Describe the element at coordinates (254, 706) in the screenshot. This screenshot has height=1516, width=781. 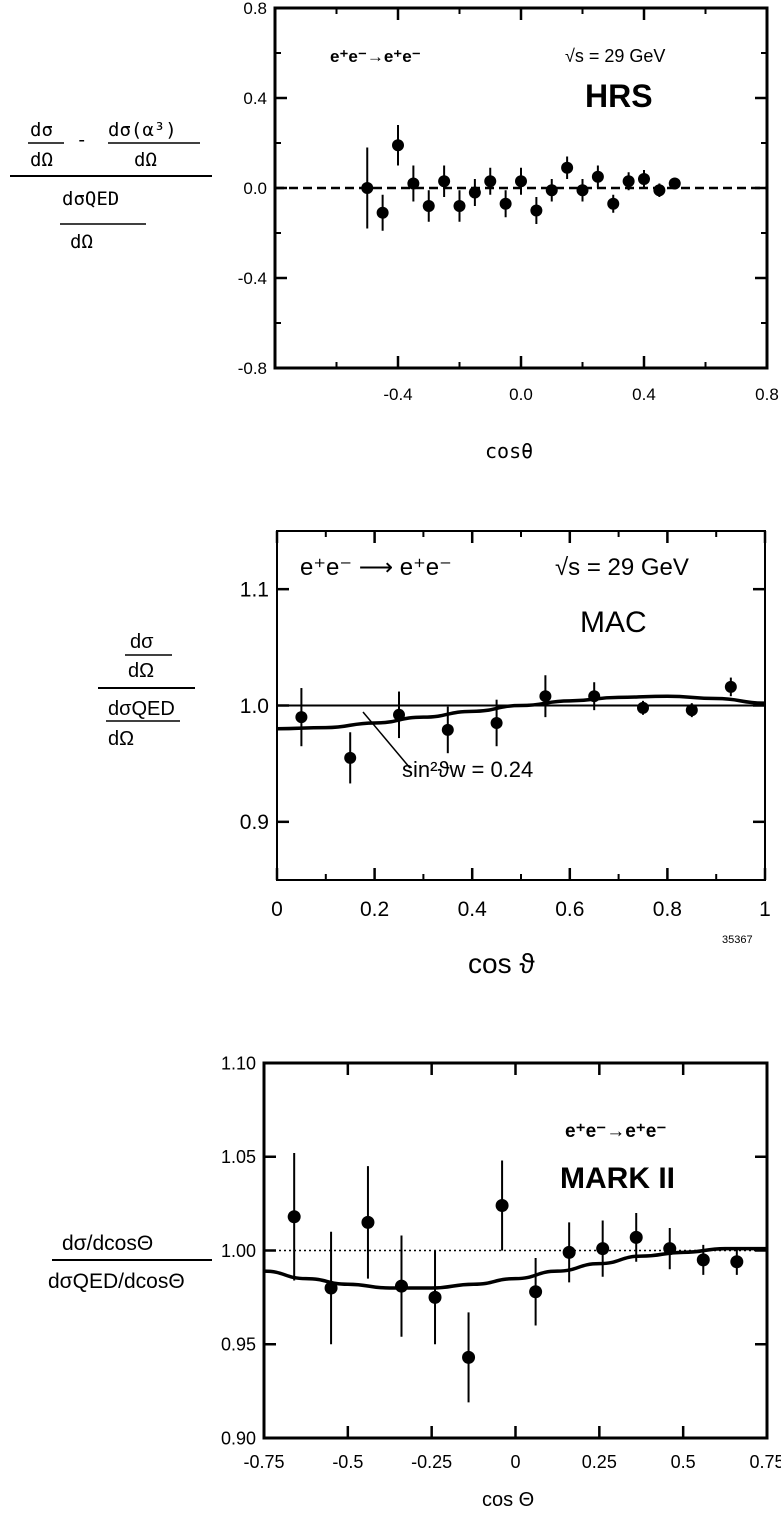
I see `mac-y-tick-label: 1.0` at that location.